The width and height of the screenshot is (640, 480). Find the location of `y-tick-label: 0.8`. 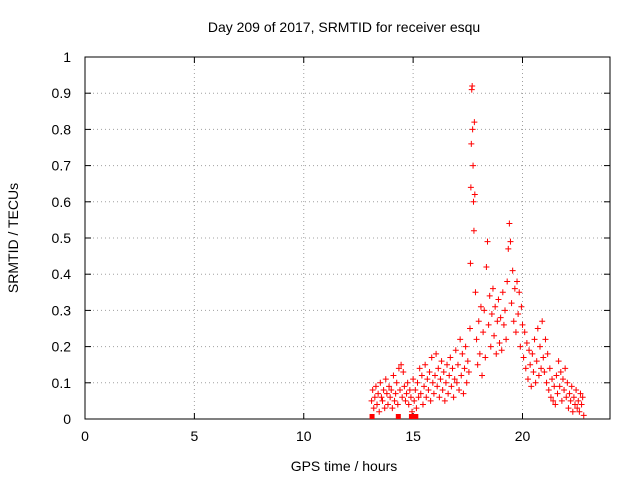

y-tick-label: 0.8 is located at coordinates (62, 129).